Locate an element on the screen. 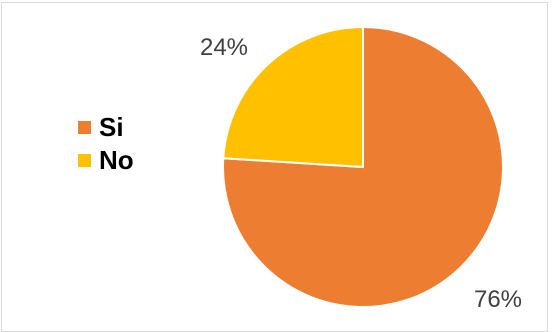 This screenshot has width=552, height=332. legend: Si No is located at coordinates (106, 144).